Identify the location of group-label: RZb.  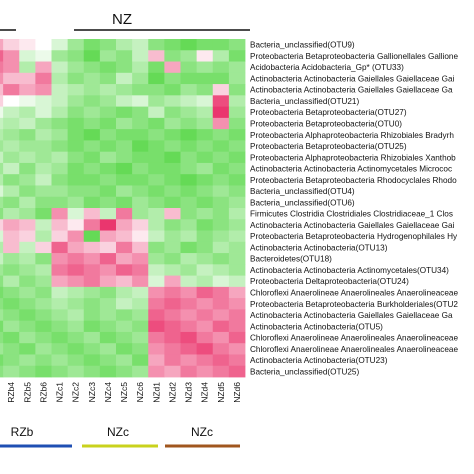
(22, 432).